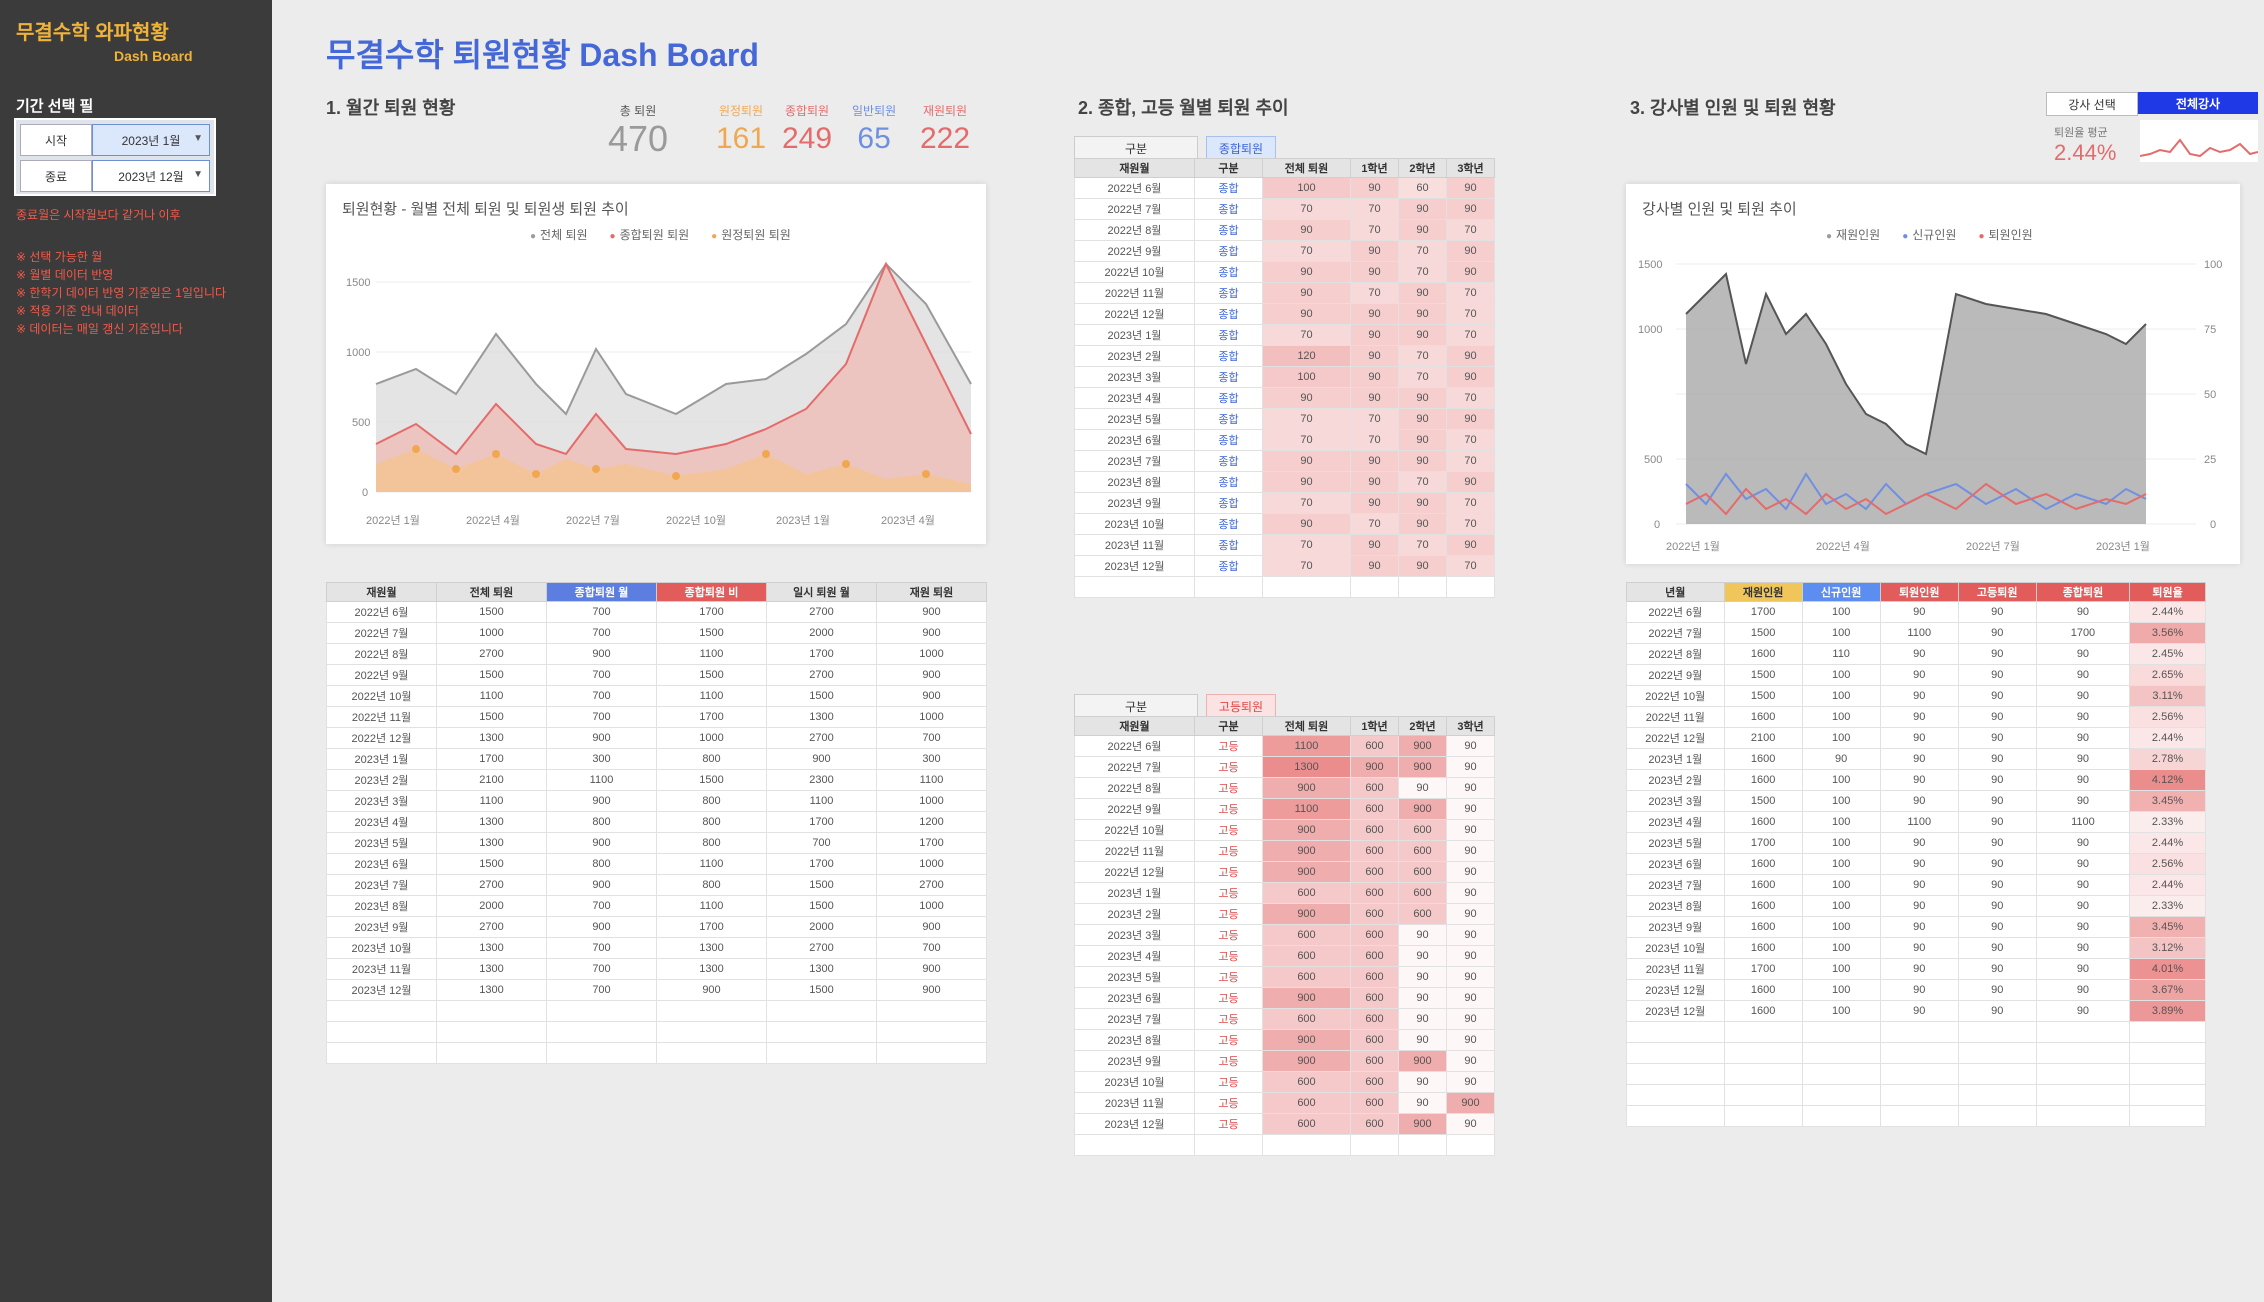  Describe the element at coordinates (2083, 592) in the screenshot. I see `column-header: 종합퇴원` at that location.